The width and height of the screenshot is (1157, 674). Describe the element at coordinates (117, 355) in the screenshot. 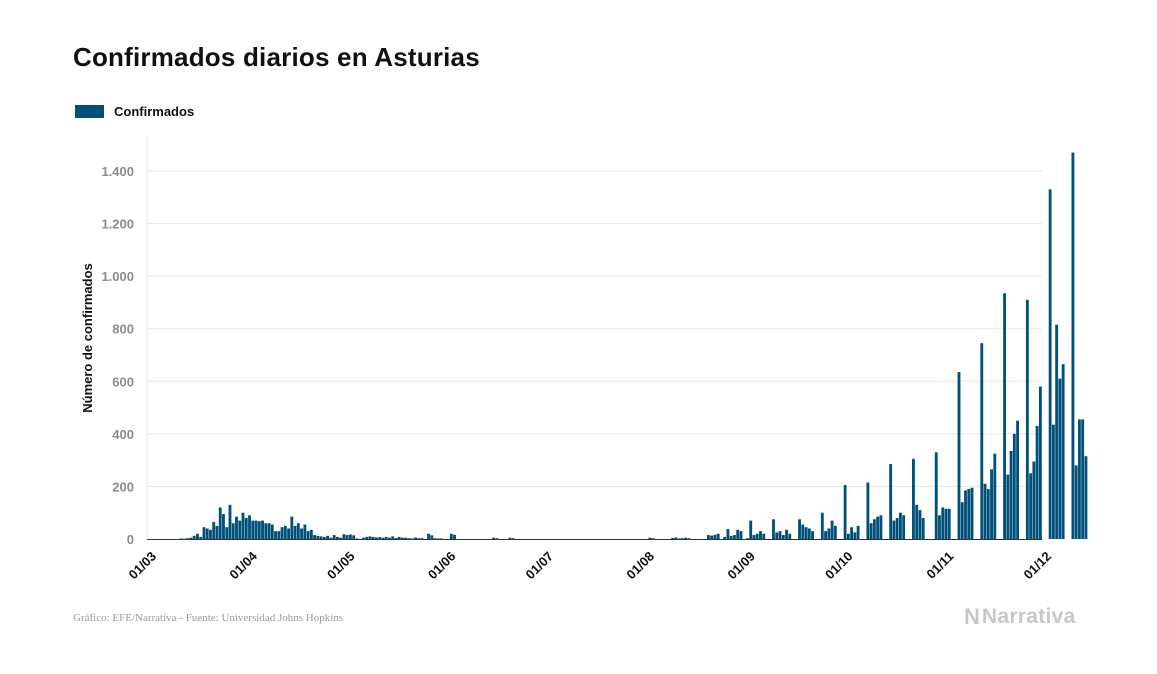

I see `y-axis-ticks: 0 200 400 600 800 1.000 1.200 1.400` at that location.